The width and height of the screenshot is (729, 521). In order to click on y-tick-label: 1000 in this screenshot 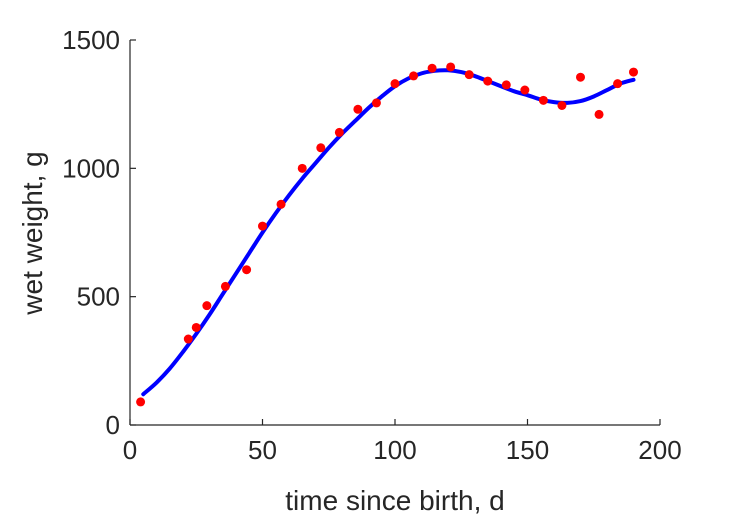, I will do `click(91, 168)`.